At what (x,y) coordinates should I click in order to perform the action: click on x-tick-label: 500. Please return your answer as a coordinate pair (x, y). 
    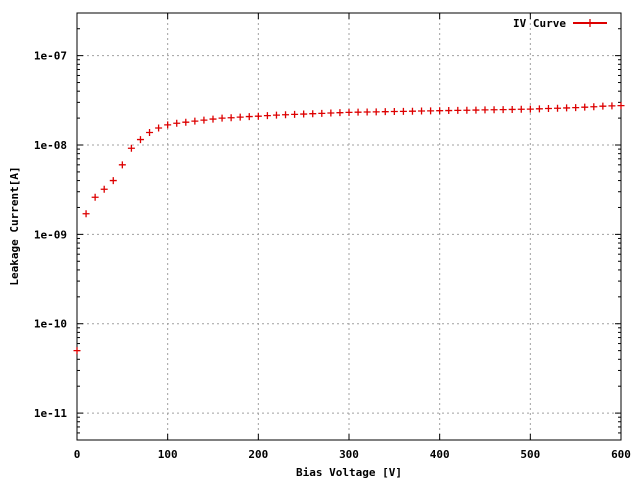
    Looking at the image, I should click on (530, 454).